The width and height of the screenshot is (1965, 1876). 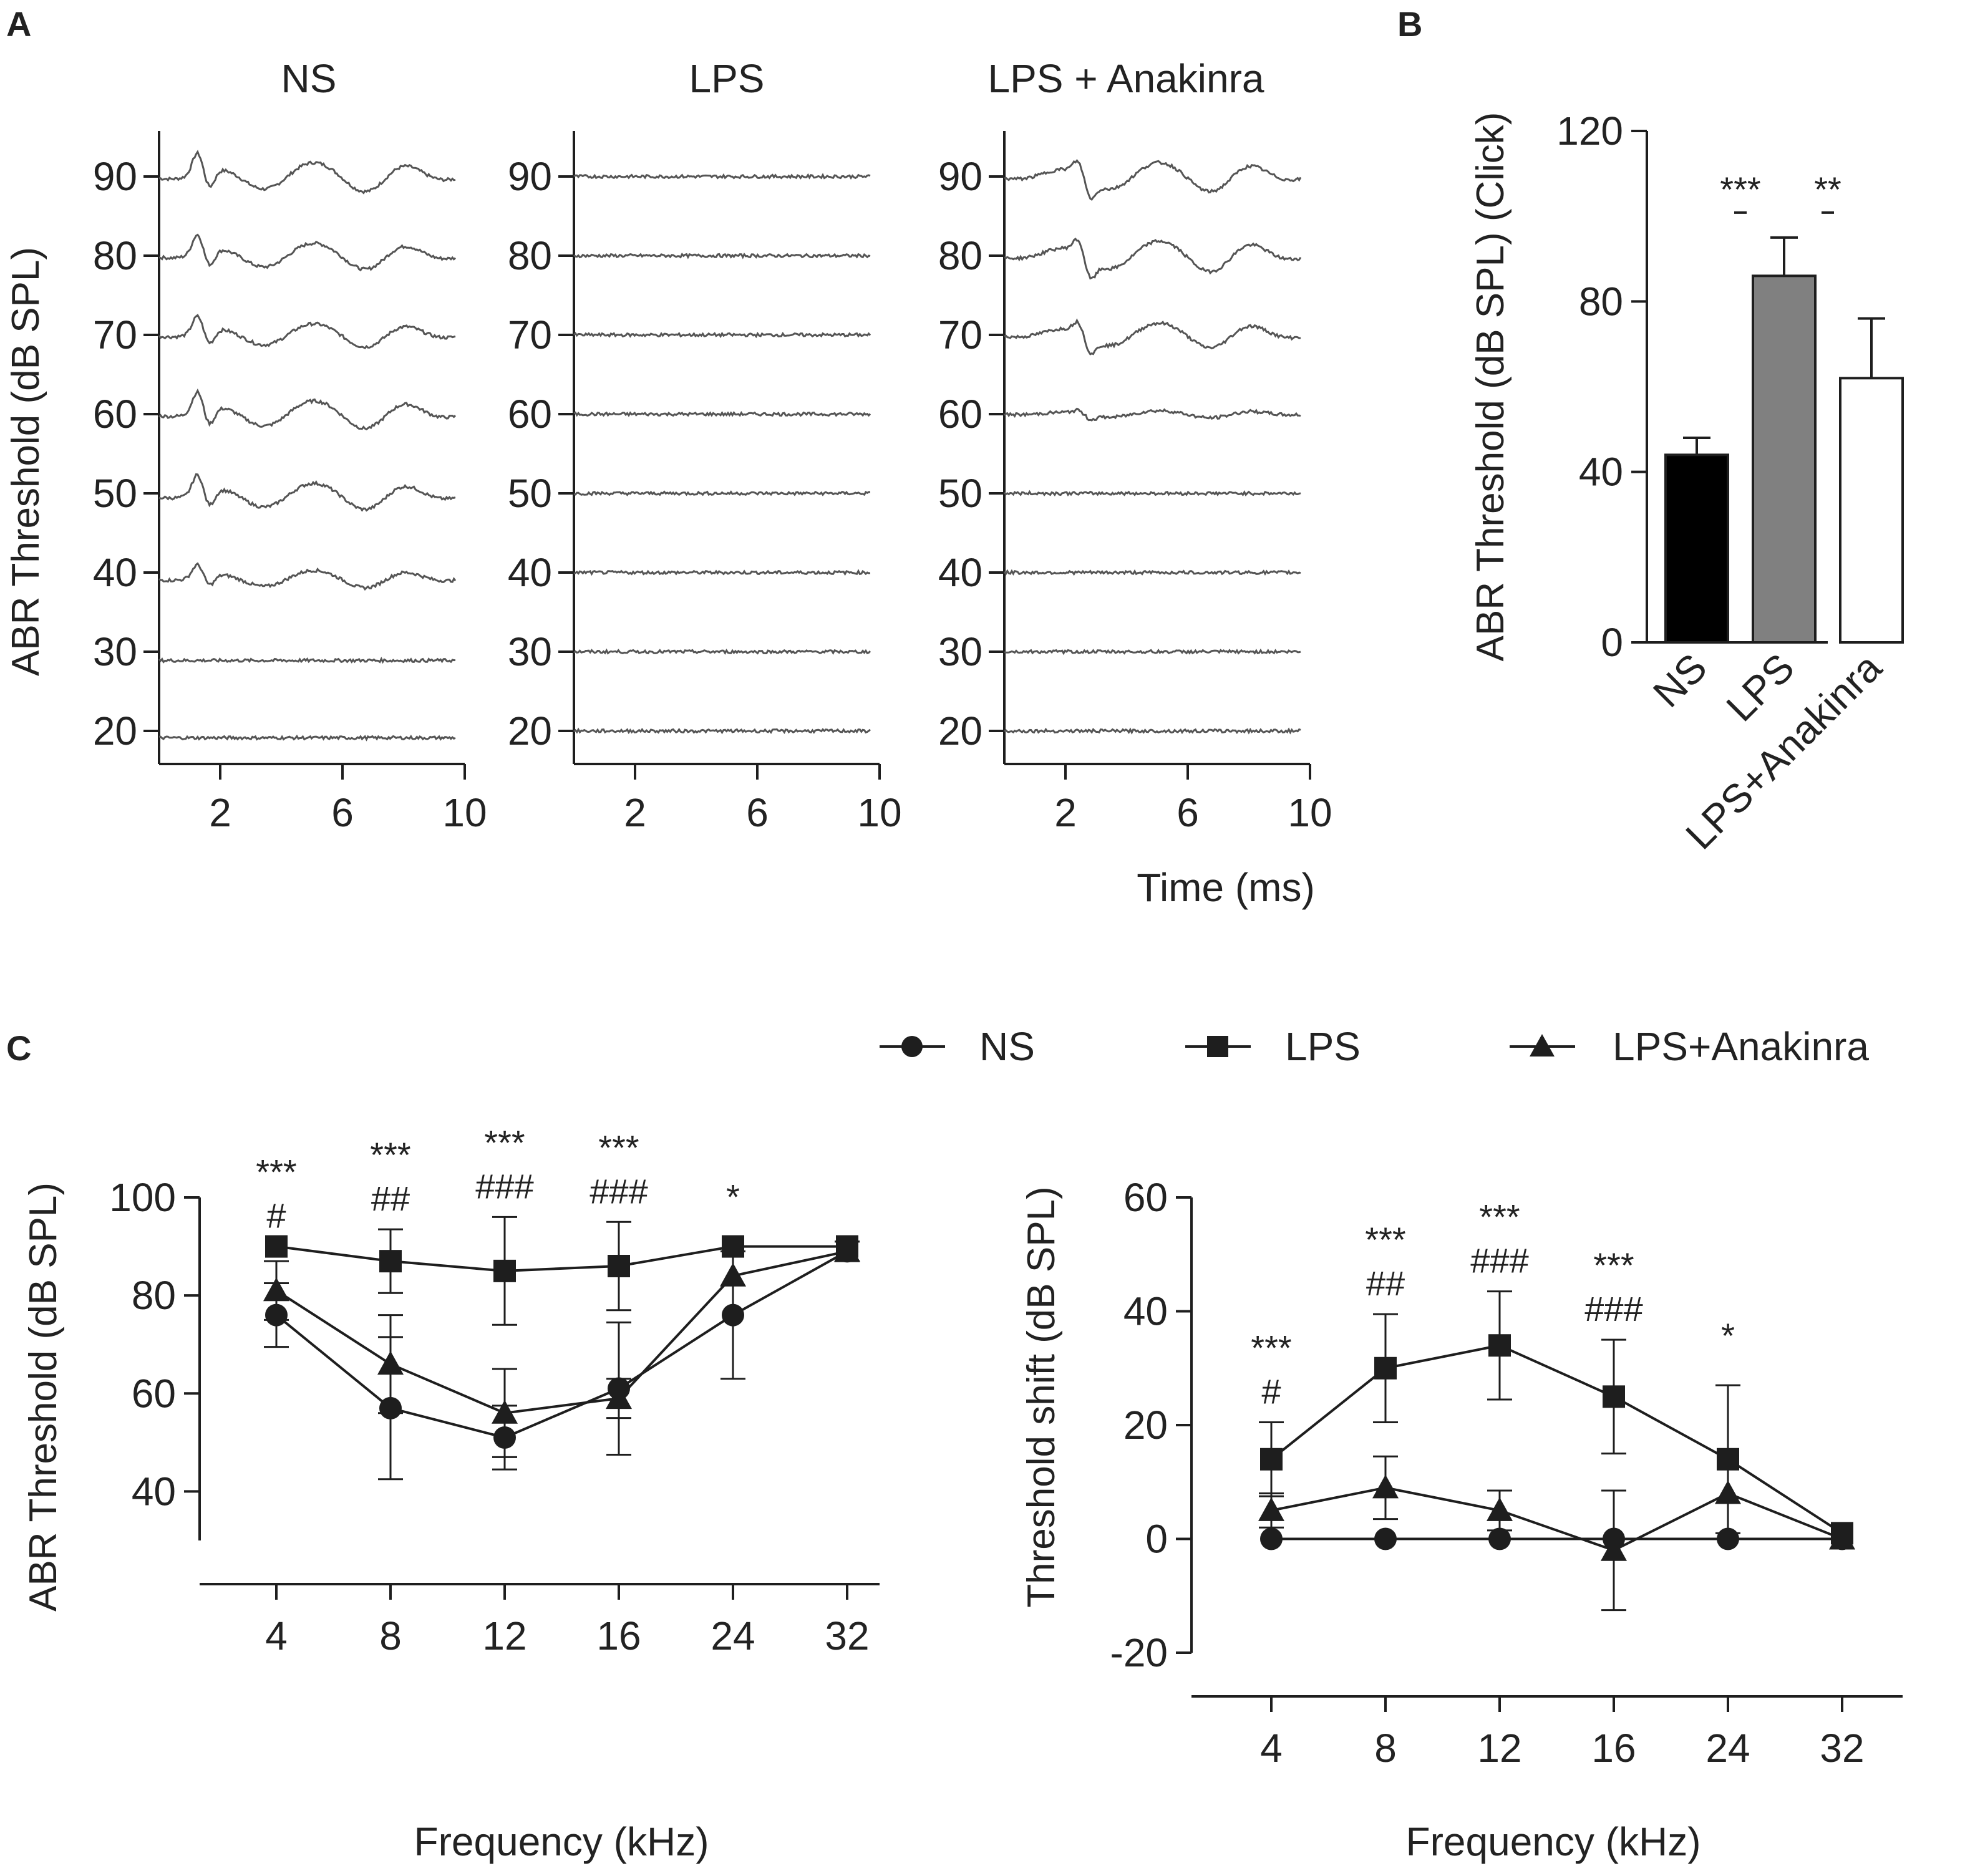 What do you see at coordinates (960, 335) in the screenshot?
I see `waveform-level-label: 70` at bounding box center [960, 335].